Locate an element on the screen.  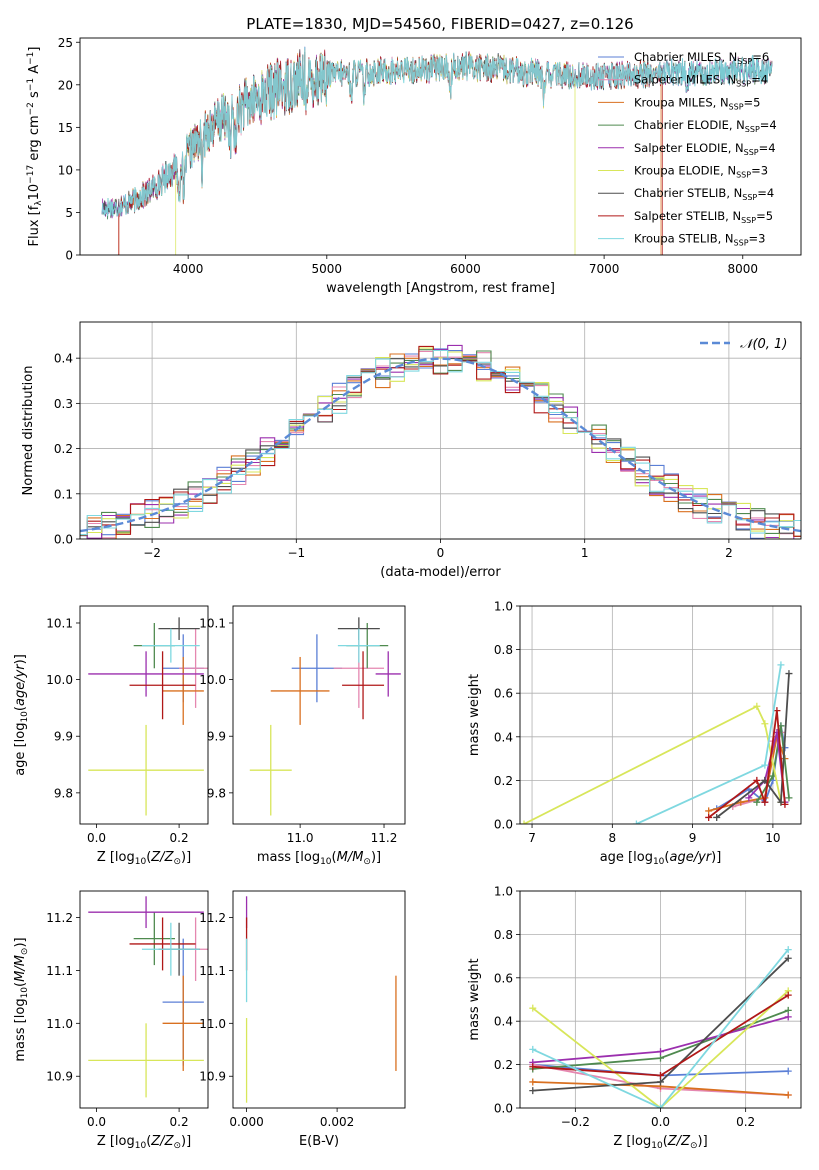
x-tick-label: 6000 is located at coordinates (465, 269).